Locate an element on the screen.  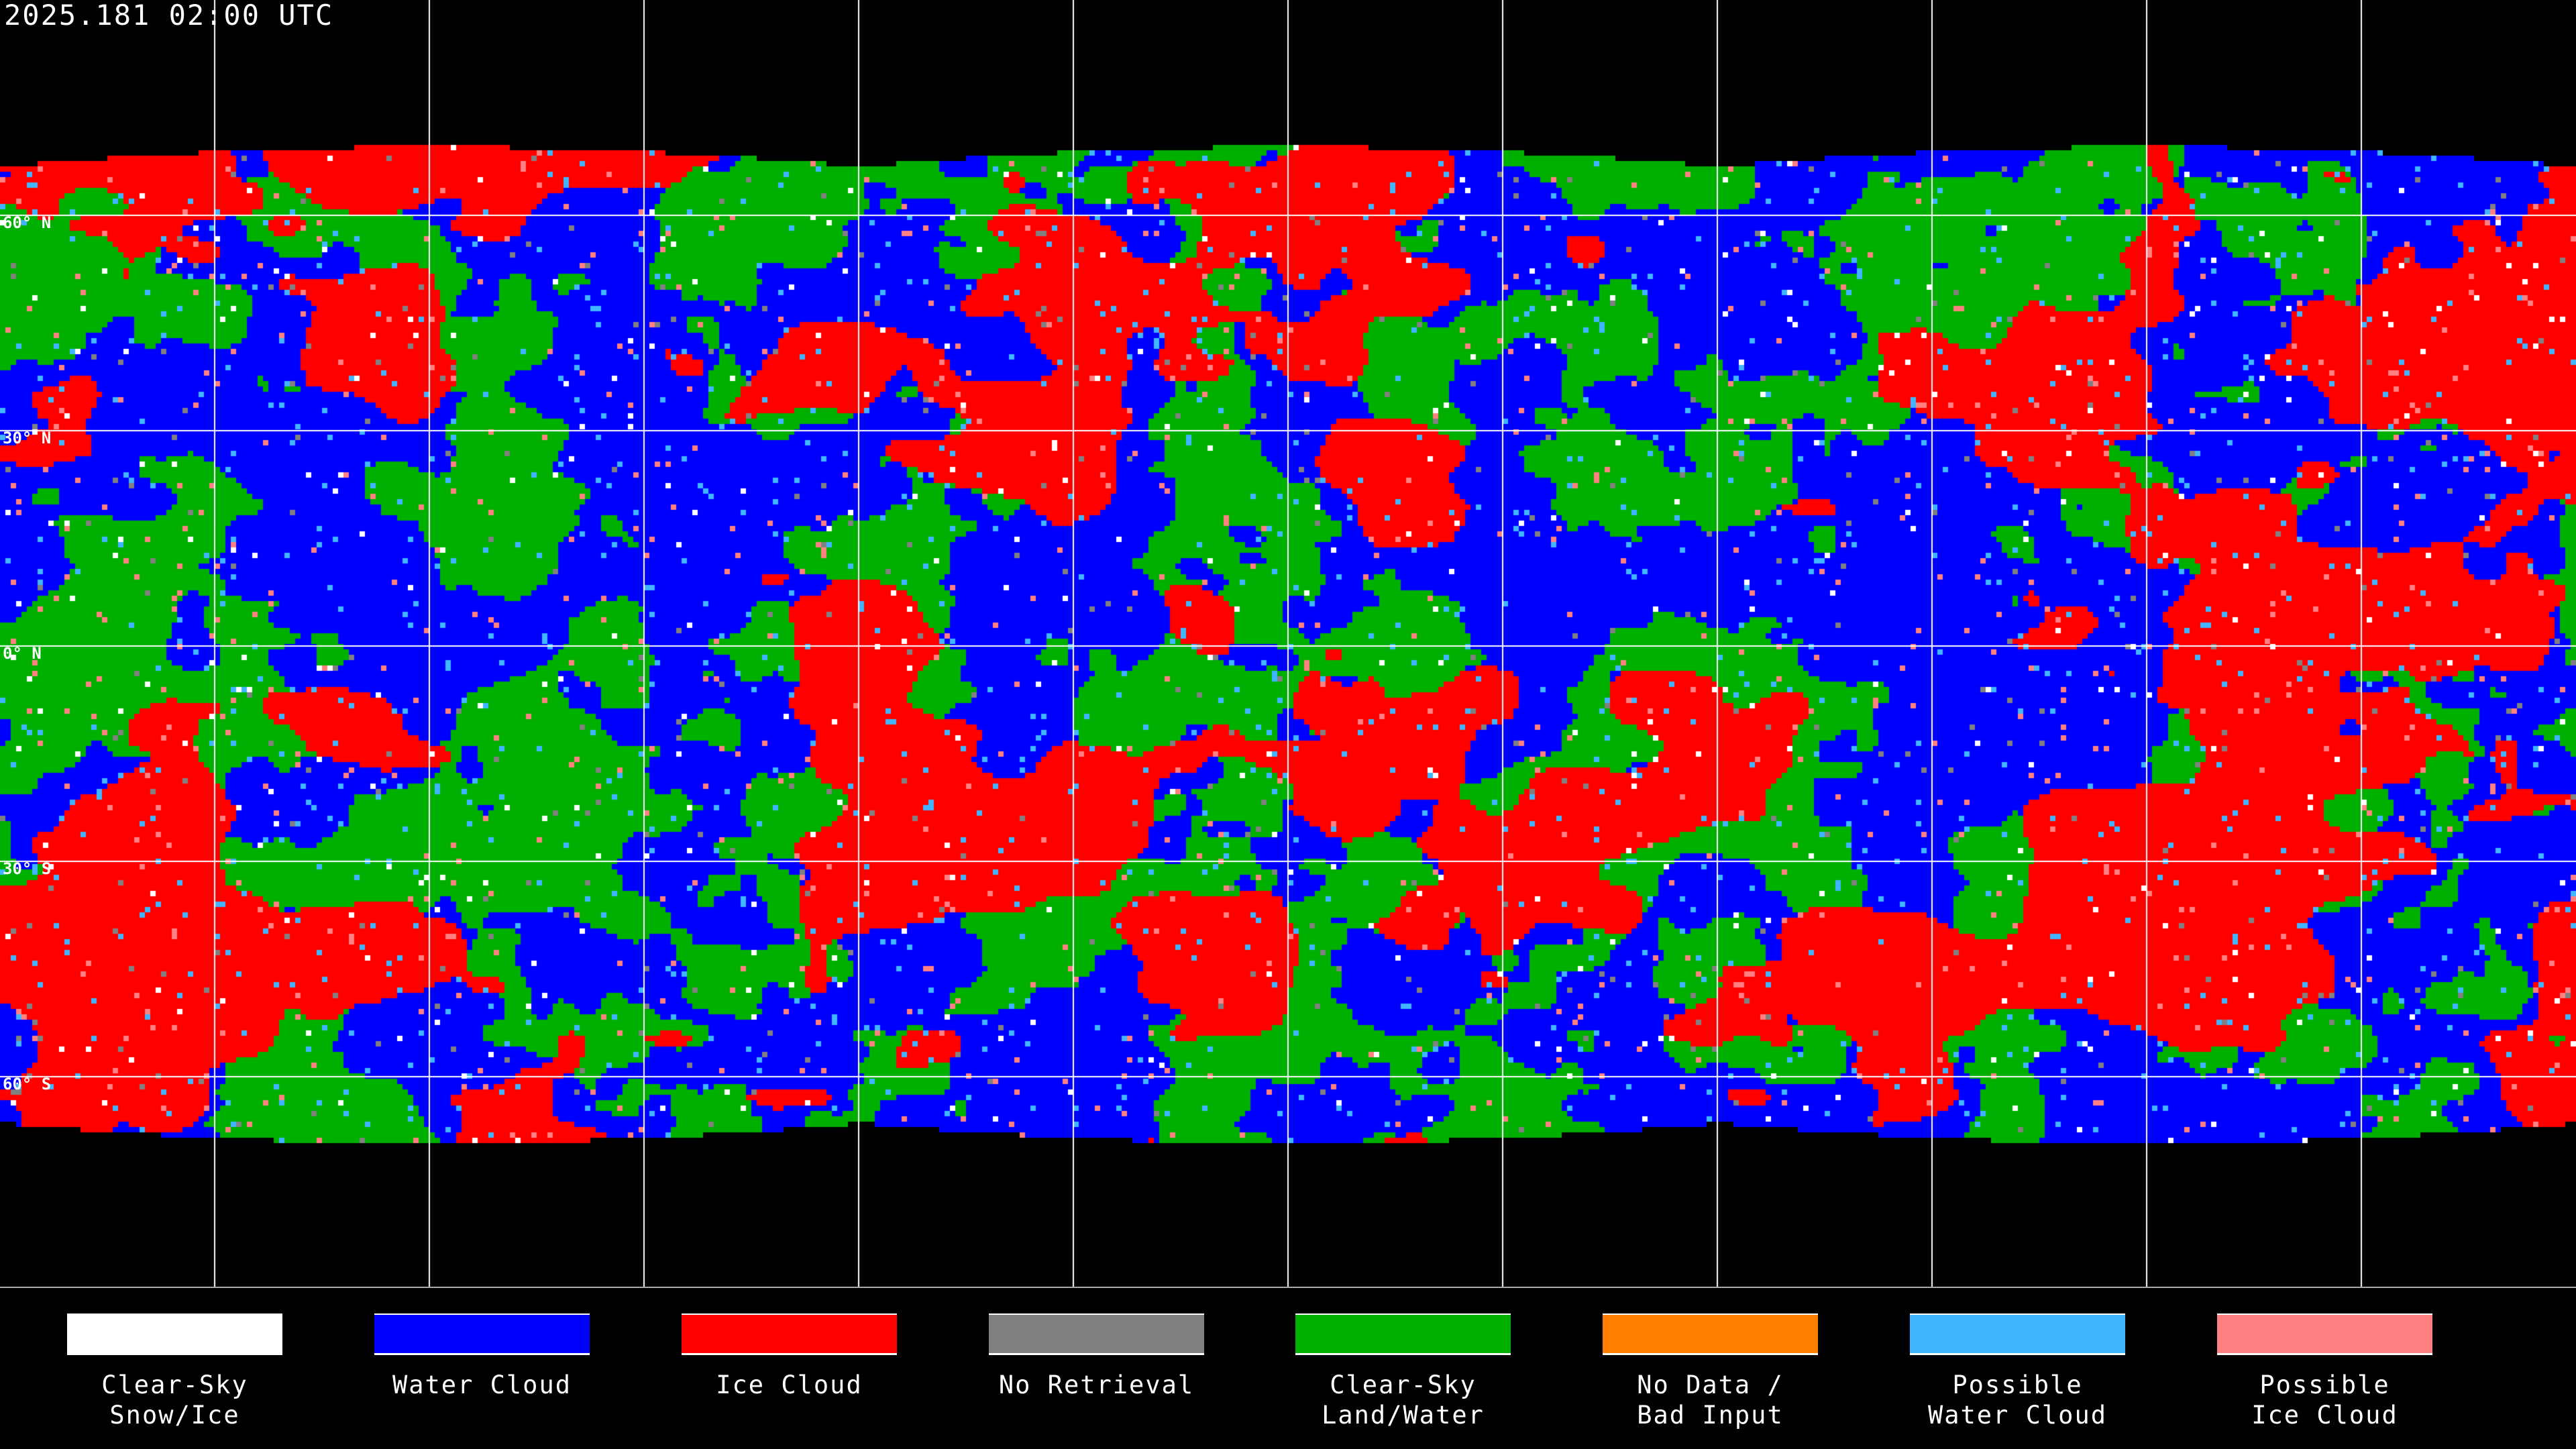
lat-label-30s: 30° S is located at coordinates (27, 868).